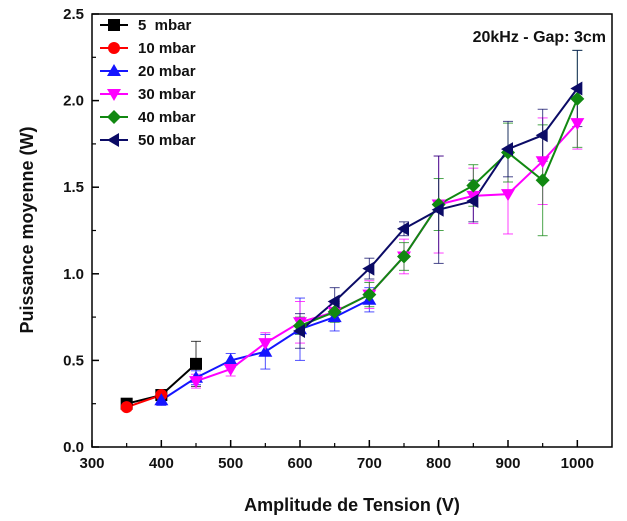  What do you see at coordinates (507, 463) in the screenshot?
I see `x-tick-label: 900` at bounding box center [507, 463].